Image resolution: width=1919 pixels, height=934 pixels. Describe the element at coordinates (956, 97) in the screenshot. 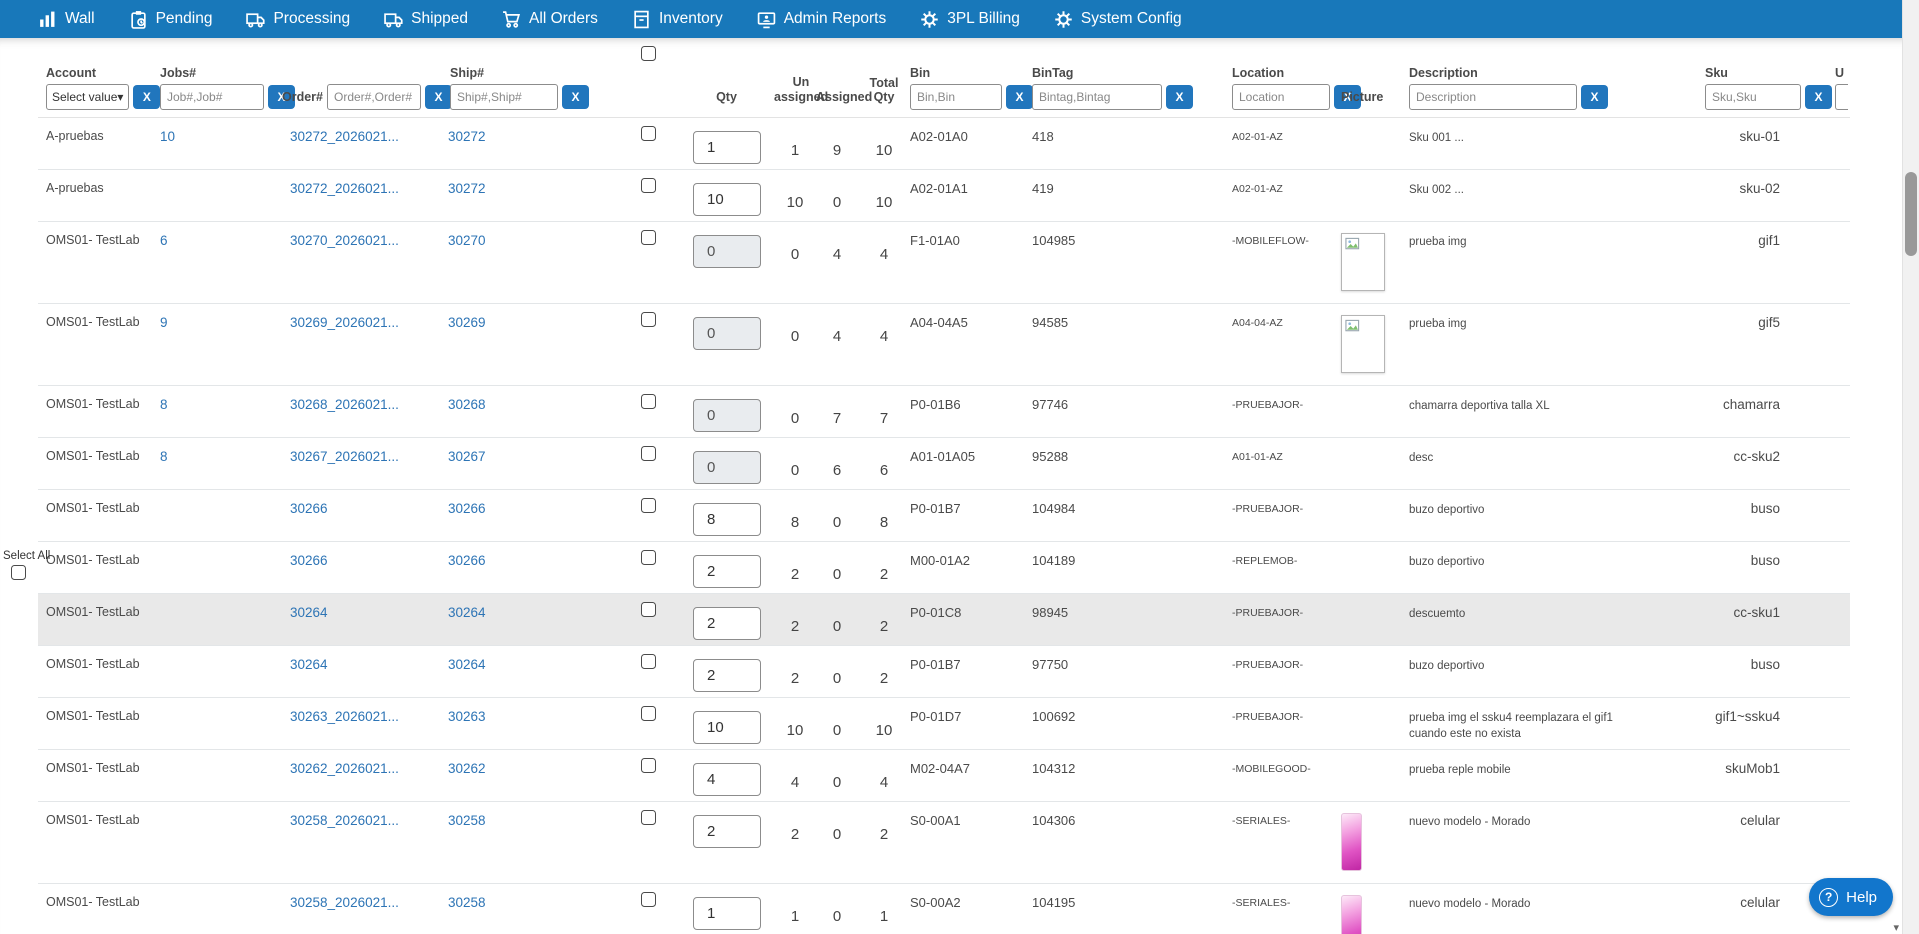

I see `bin-input` at that location.